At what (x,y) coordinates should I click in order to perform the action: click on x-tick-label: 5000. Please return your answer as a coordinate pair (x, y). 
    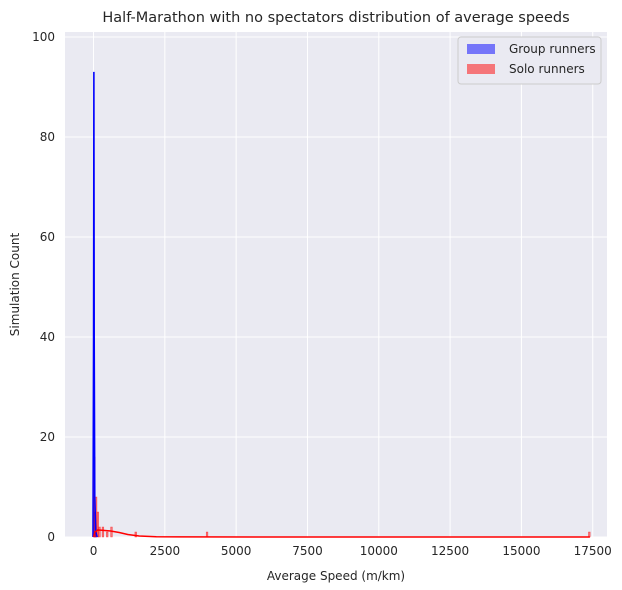
    Looking at the image, I should click on (236, 551).